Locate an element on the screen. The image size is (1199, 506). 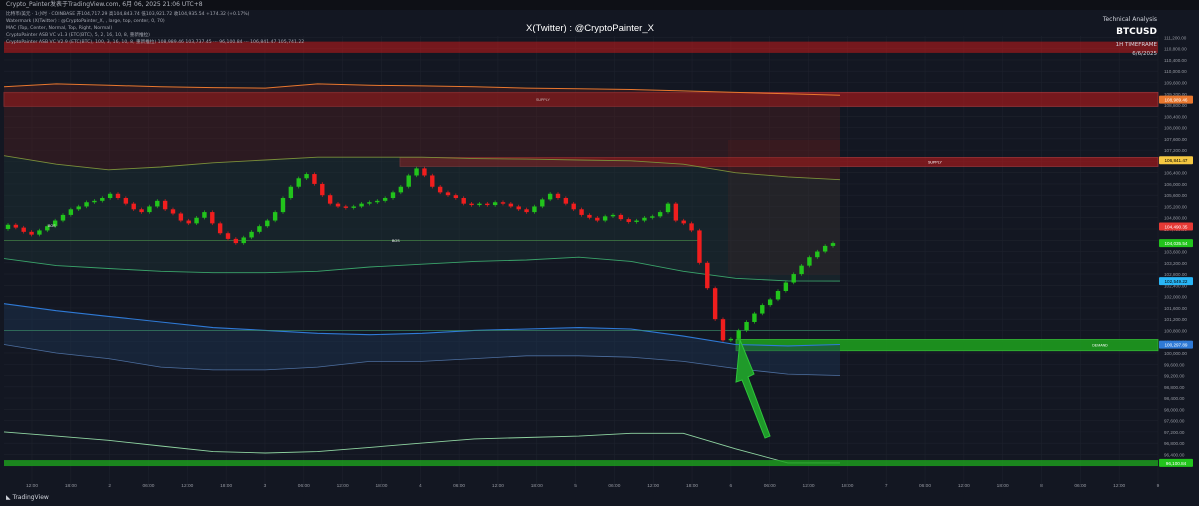
zone-label: SUPPLY is located at coordinates (543, 100).